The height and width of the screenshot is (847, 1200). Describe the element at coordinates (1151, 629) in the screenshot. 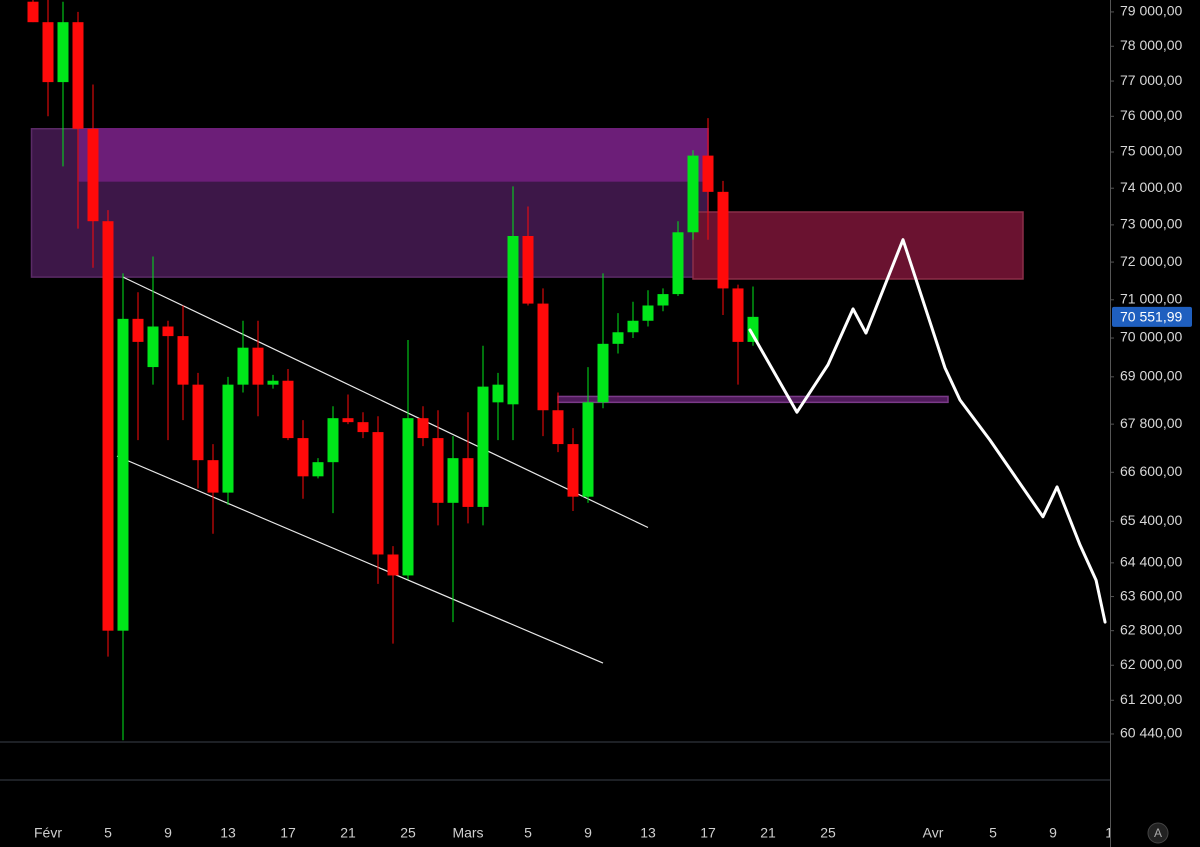

I see `y-tick-label: 62 800,00` at that location.